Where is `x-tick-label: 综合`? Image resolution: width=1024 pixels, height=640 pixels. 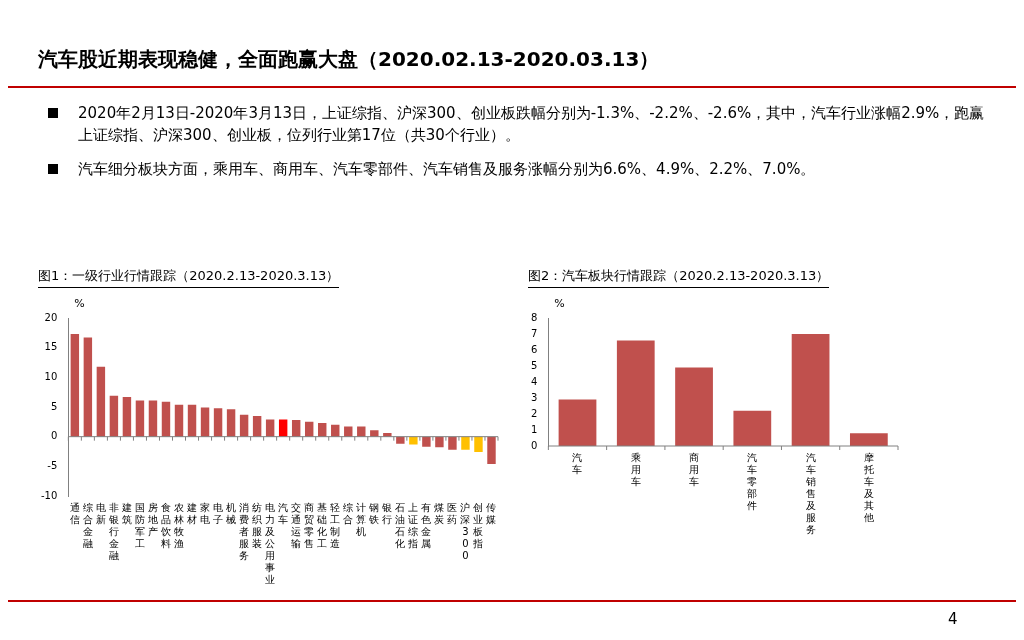
x-tick-label: 综合 is located at coordinates (348, 513).